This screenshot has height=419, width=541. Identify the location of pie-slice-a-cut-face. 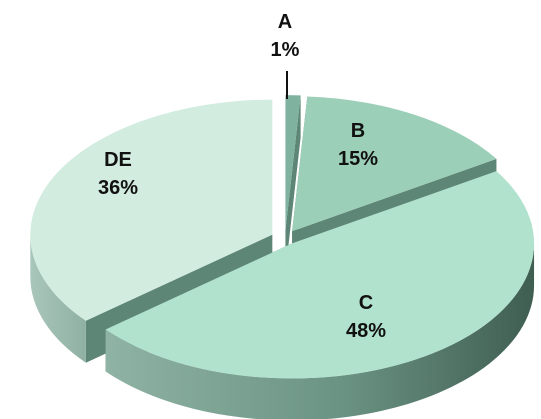
(293, 184).